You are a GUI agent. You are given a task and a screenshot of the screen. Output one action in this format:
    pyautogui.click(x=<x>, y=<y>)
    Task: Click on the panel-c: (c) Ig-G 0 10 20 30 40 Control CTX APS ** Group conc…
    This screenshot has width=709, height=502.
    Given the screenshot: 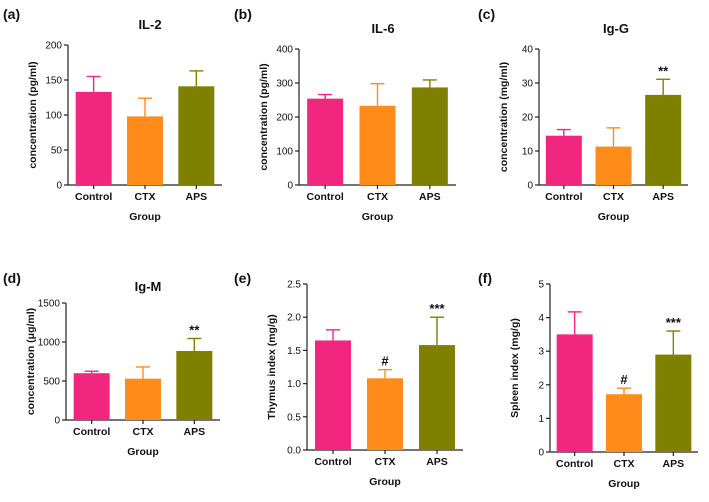 What is the action you would take?
    pyautogui.click(x=583, y=114)
    